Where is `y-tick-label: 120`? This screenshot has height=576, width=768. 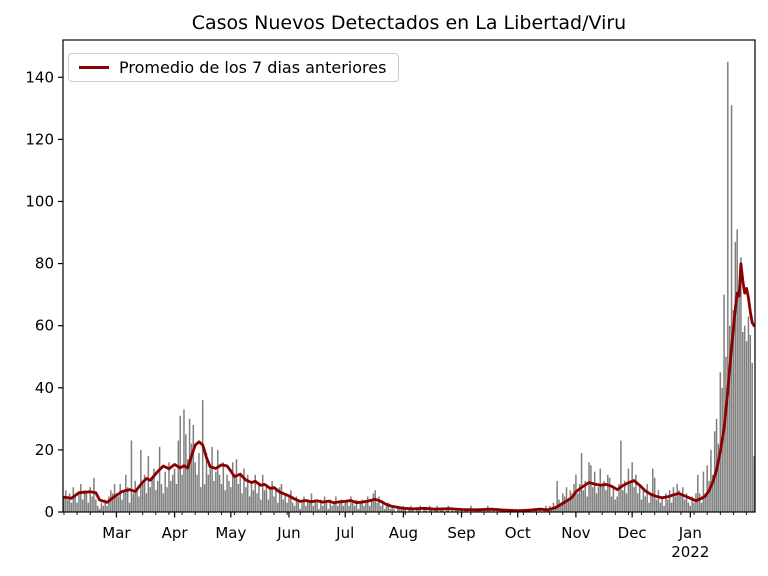
y-tick-label: 120 is located at coordinates (39, 139).